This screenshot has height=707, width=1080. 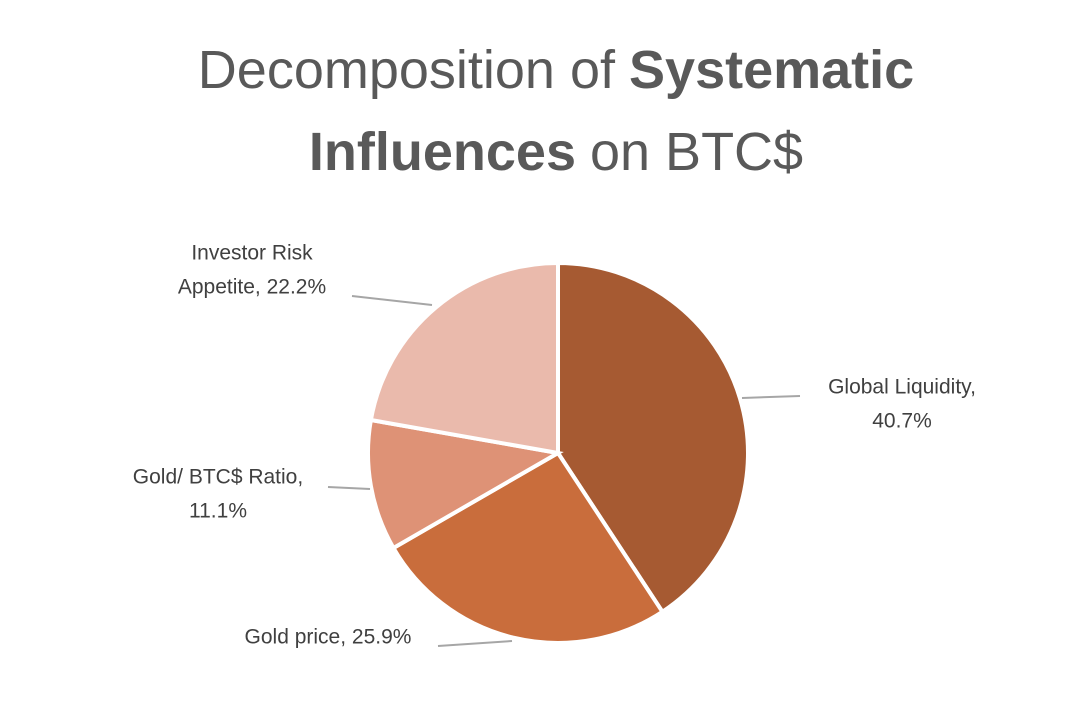 What do you see at coordinates (328, 637) in the screenshot?
I see `data-label: Gold price, 25.9%` at bounding box center [328, 637].